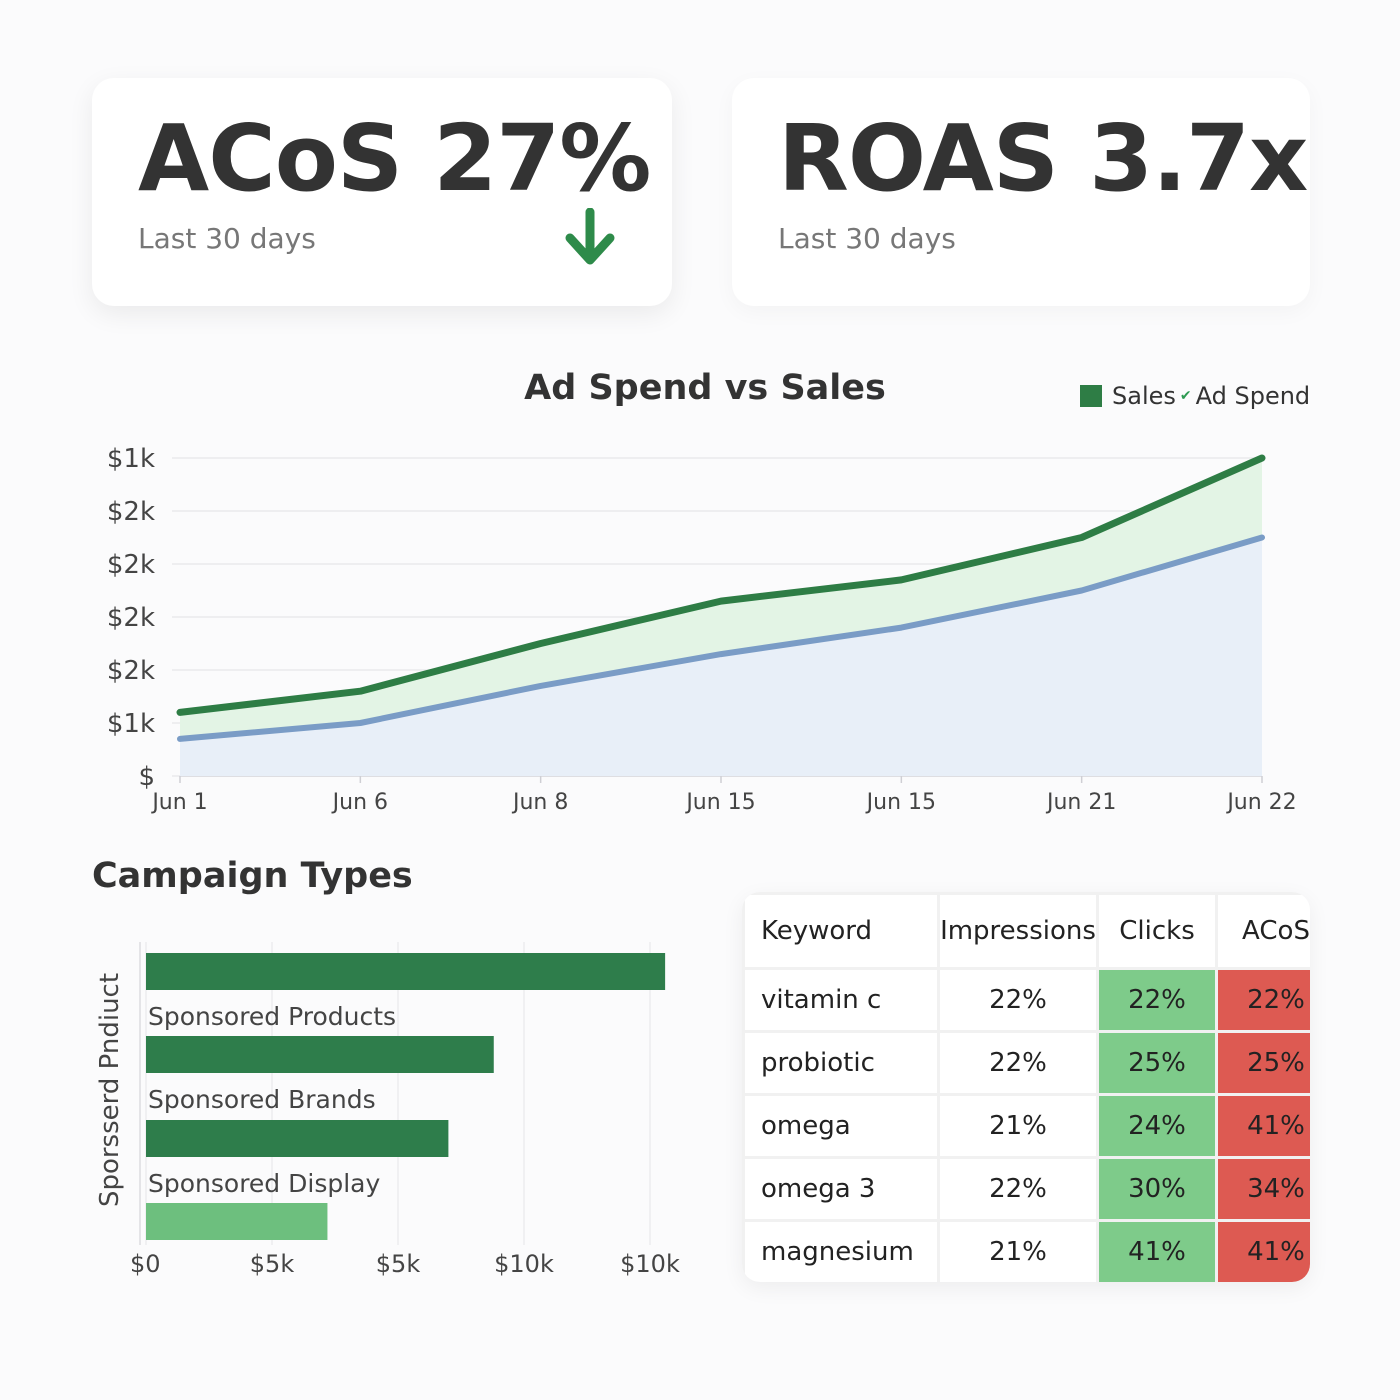  Describe the element at coordinates (252, 876) in the screenshot. I see `bar-chart-title: Campaign Types` at that location.